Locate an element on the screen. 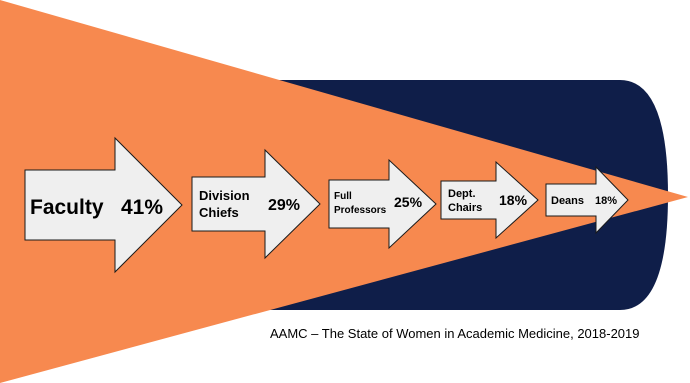  arrow-faculty-shape is located at coordinates (103, 205).